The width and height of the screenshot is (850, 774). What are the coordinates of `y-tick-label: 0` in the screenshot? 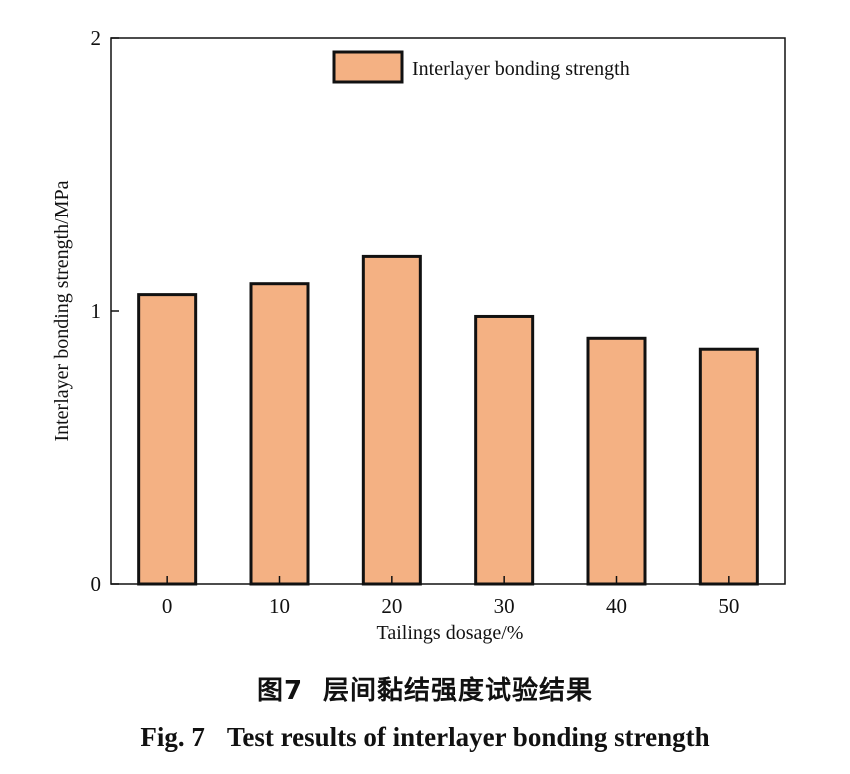 It's located at (96, 584).